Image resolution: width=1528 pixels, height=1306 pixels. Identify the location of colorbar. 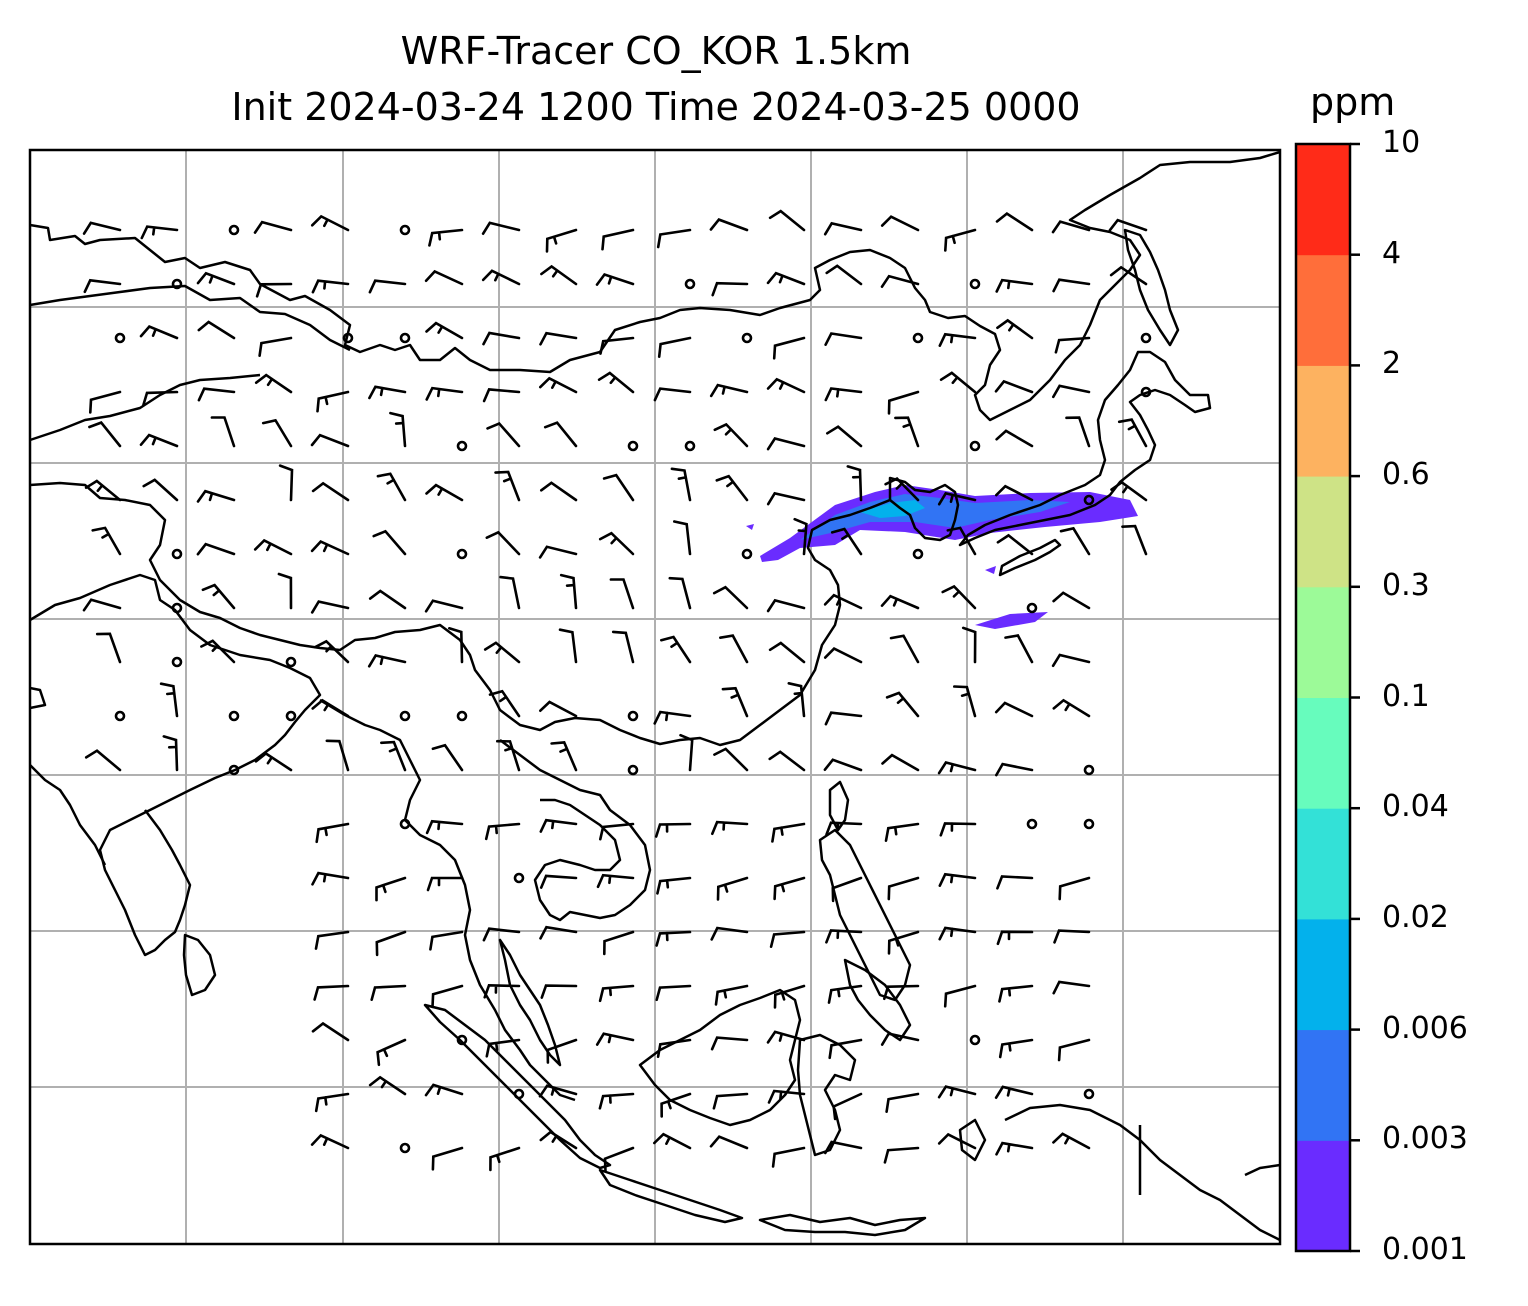
(1327, 697).